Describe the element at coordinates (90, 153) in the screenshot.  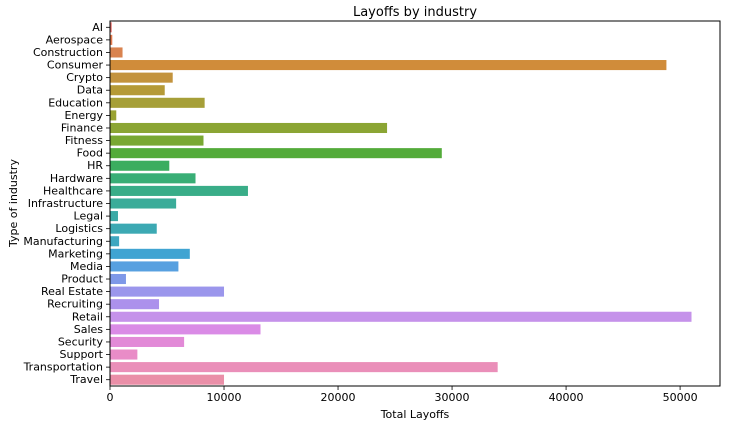
I see `y-tick-label: Food` at that location.